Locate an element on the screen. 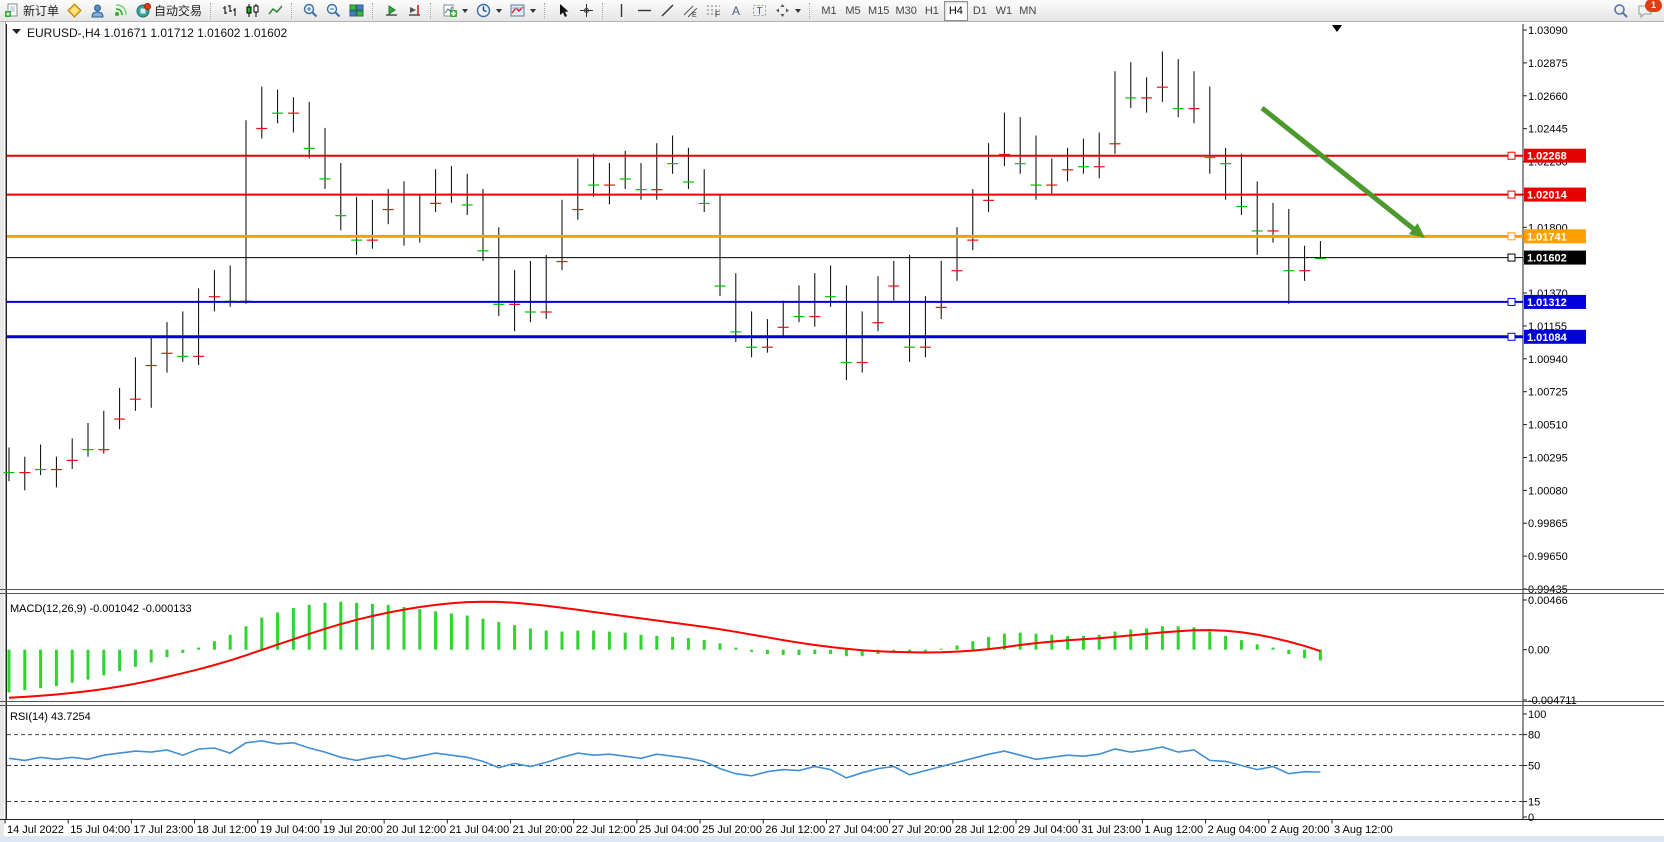 Image resolution: width=1664 pixels, height=842 pixels. market-depth-button is located at coordinates (74, 11).